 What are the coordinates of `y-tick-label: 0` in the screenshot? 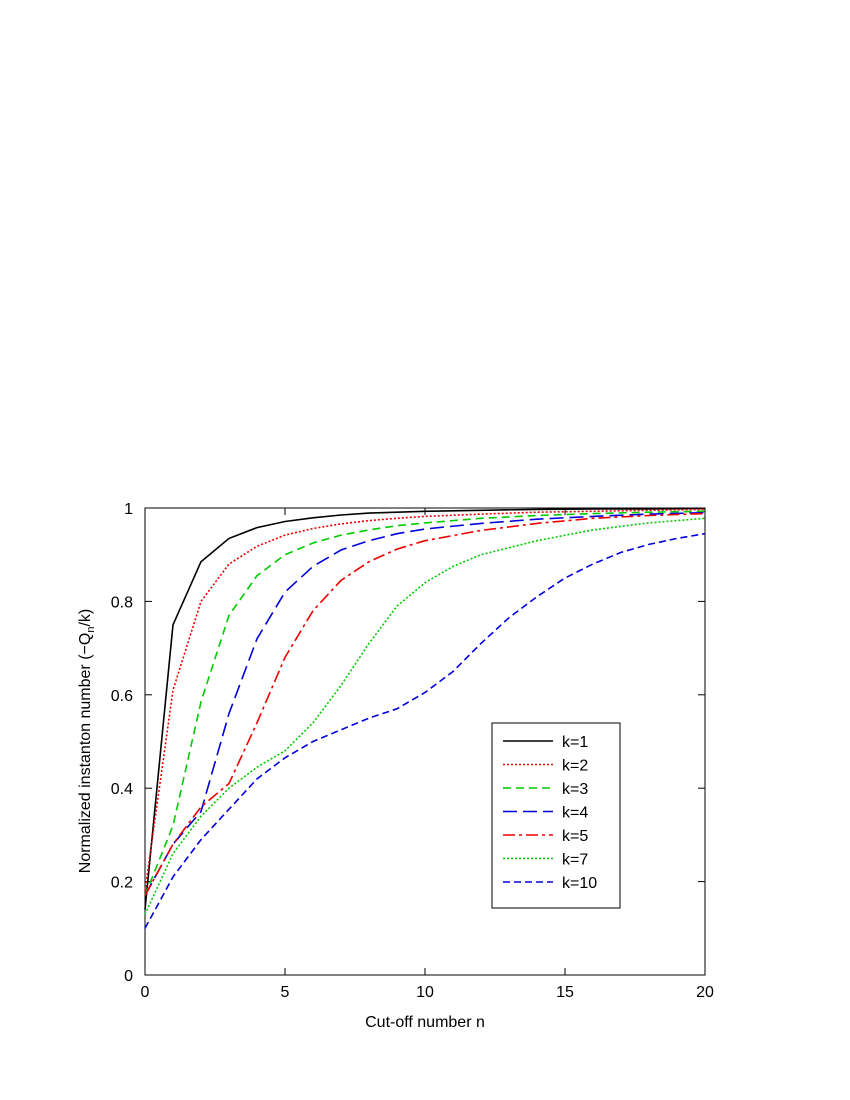 It's located at (128, 976).